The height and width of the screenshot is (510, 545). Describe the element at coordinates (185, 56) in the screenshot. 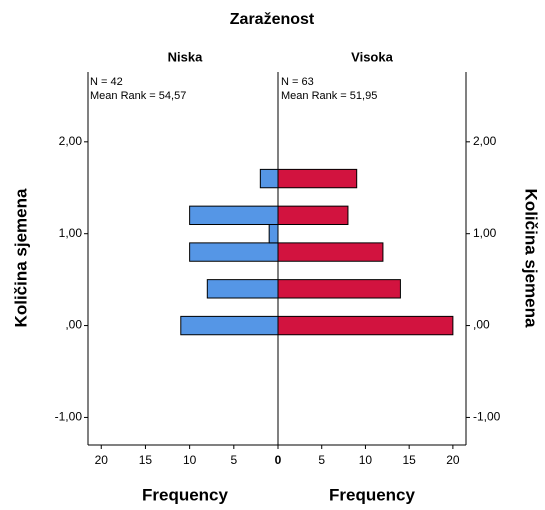

I see `group-label: Niska` at that location.